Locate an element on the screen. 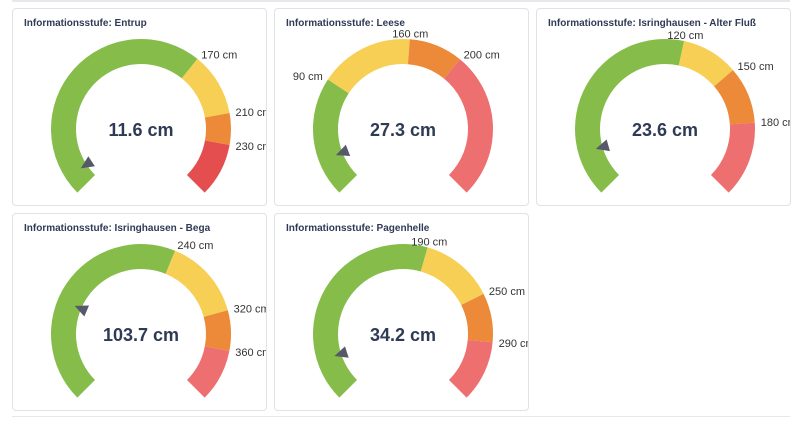  gauge-tick-label: 90 cm is located at coordinates (308, 77).